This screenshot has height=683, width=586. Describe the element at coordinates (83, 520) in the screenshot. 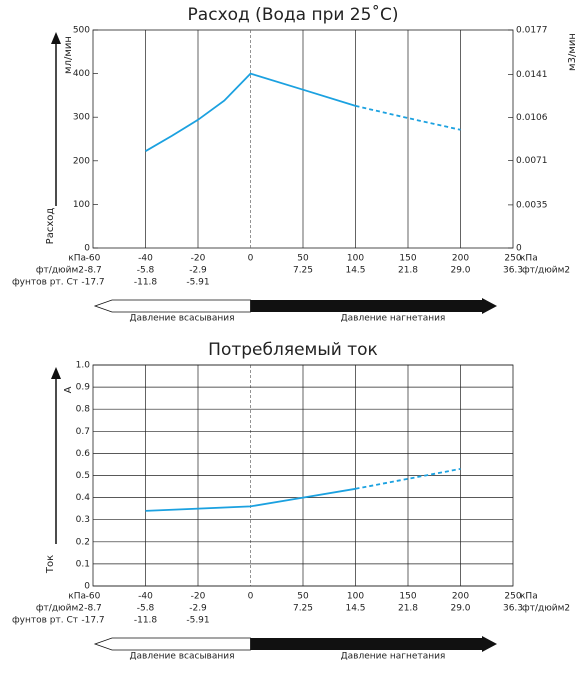

I see `y-tick-label: 0.3` at that location.